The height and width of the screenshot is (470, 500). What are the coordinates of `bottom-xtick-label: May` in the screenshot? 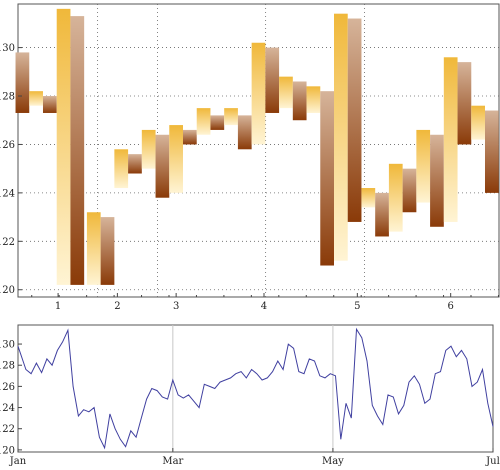 It's located at (333, 461).